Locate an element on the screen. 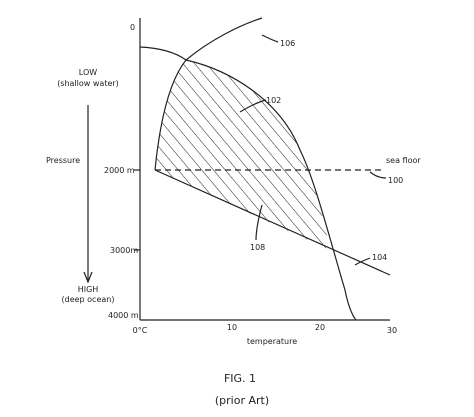  high-label: (deep ocean) is located at coordinates (88, 299).